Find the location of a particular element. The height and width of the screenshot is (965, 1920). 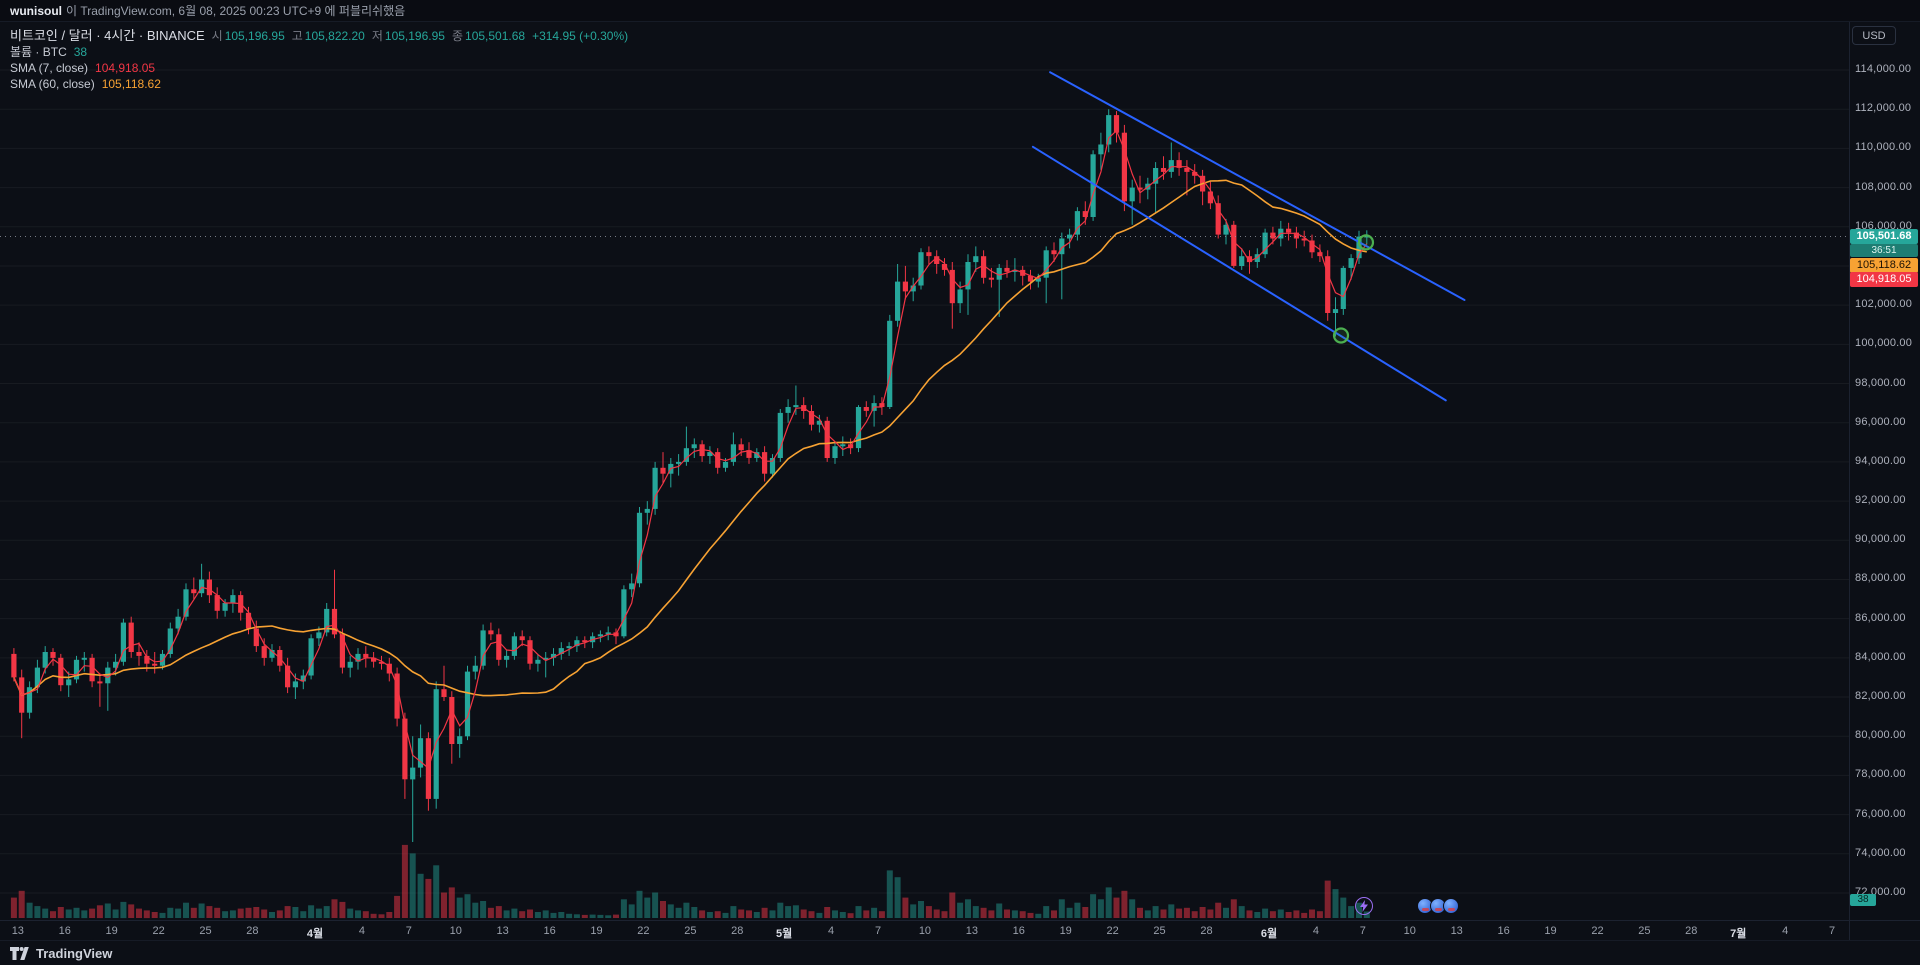

signal-markers is located at coordinates (1353, 289).